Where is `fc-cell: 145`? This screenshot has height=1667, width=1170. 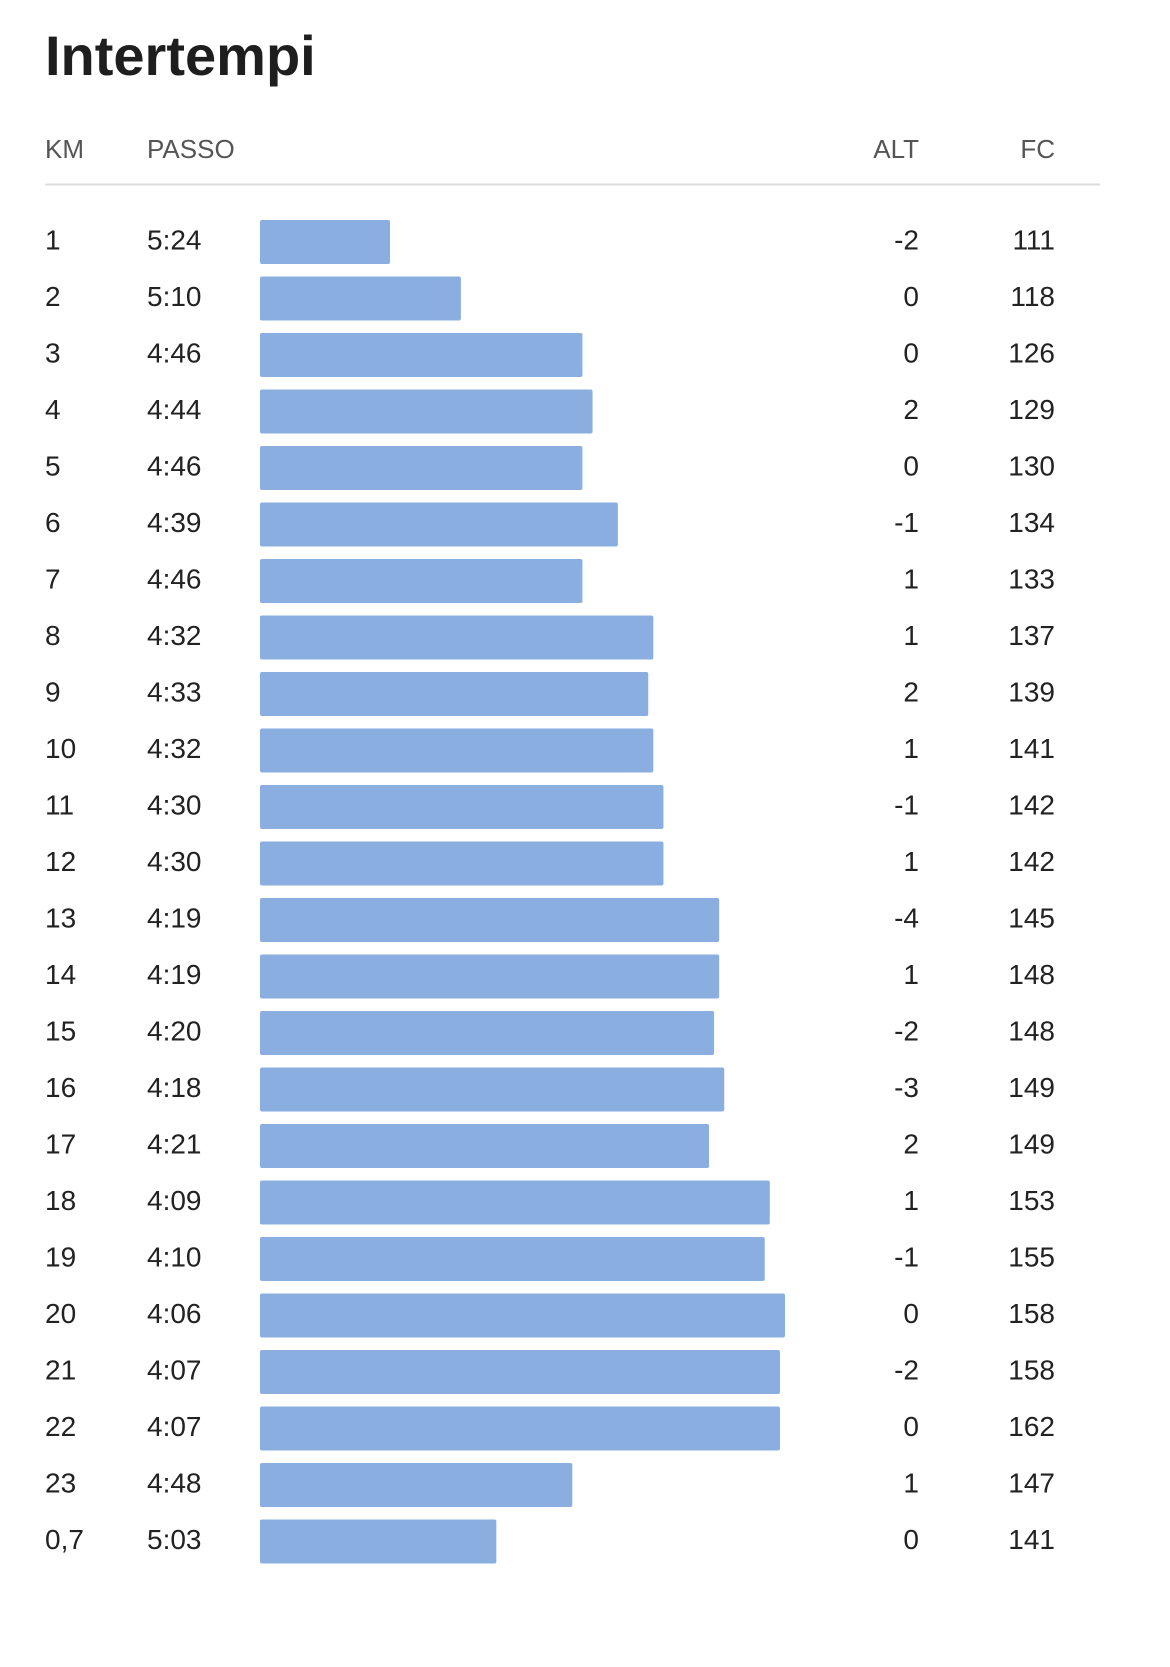 fc-cell: 145 is located at coordinates (1031, 917).